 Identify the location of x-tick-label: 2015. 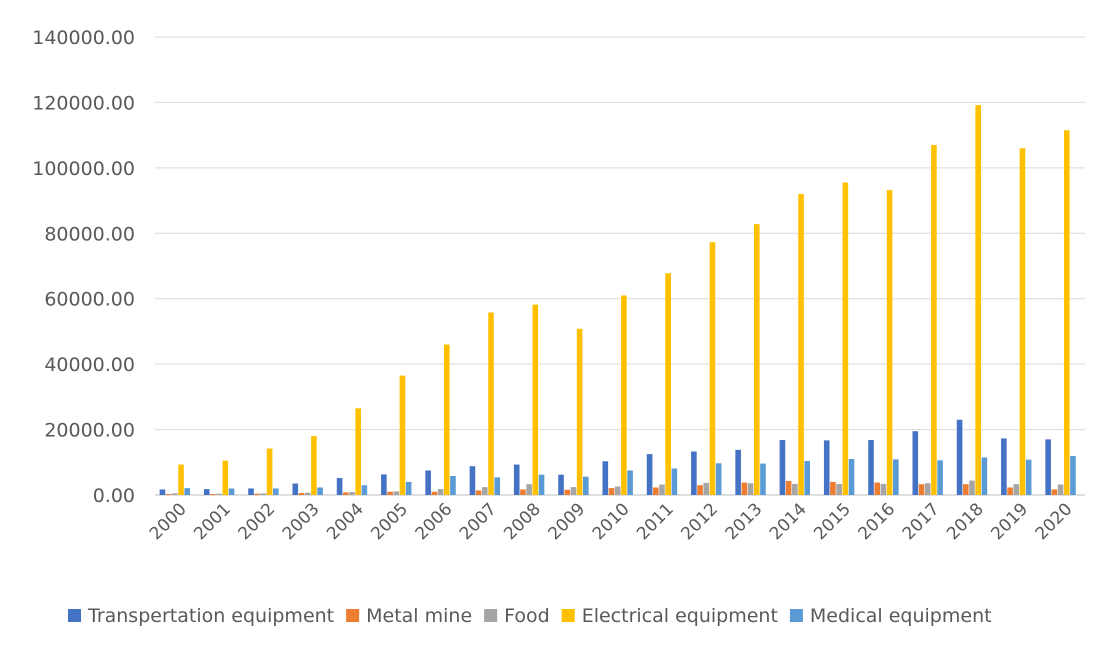
(832, 521).